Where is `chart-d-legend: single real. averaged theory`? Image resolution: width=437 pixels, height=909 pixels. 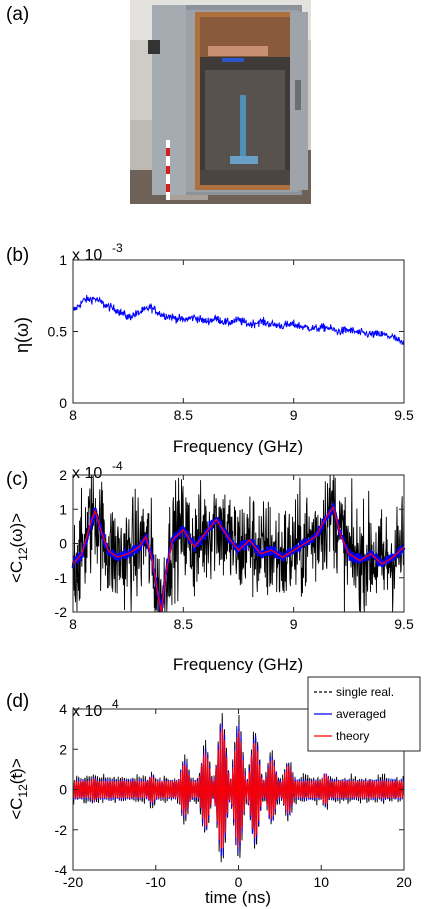
chart-d-legend: single real. averaged theory is located at coordinates (364, 714).